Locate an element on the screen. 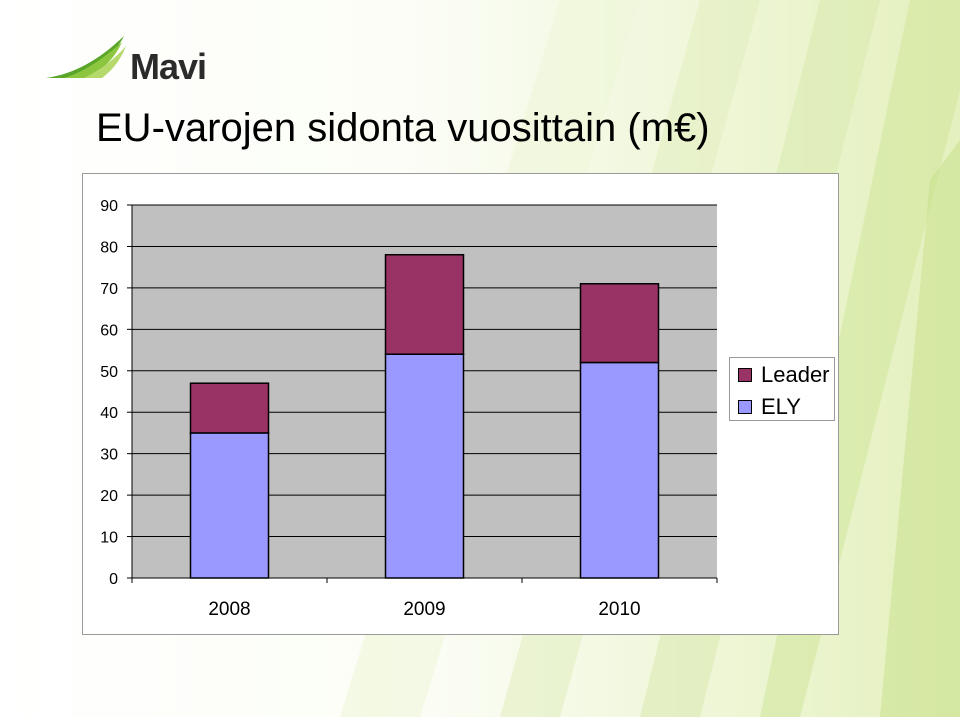 The width and height of the screenshot is (960, 717). leaf-logo-icon is located at coordinates (86, 57).